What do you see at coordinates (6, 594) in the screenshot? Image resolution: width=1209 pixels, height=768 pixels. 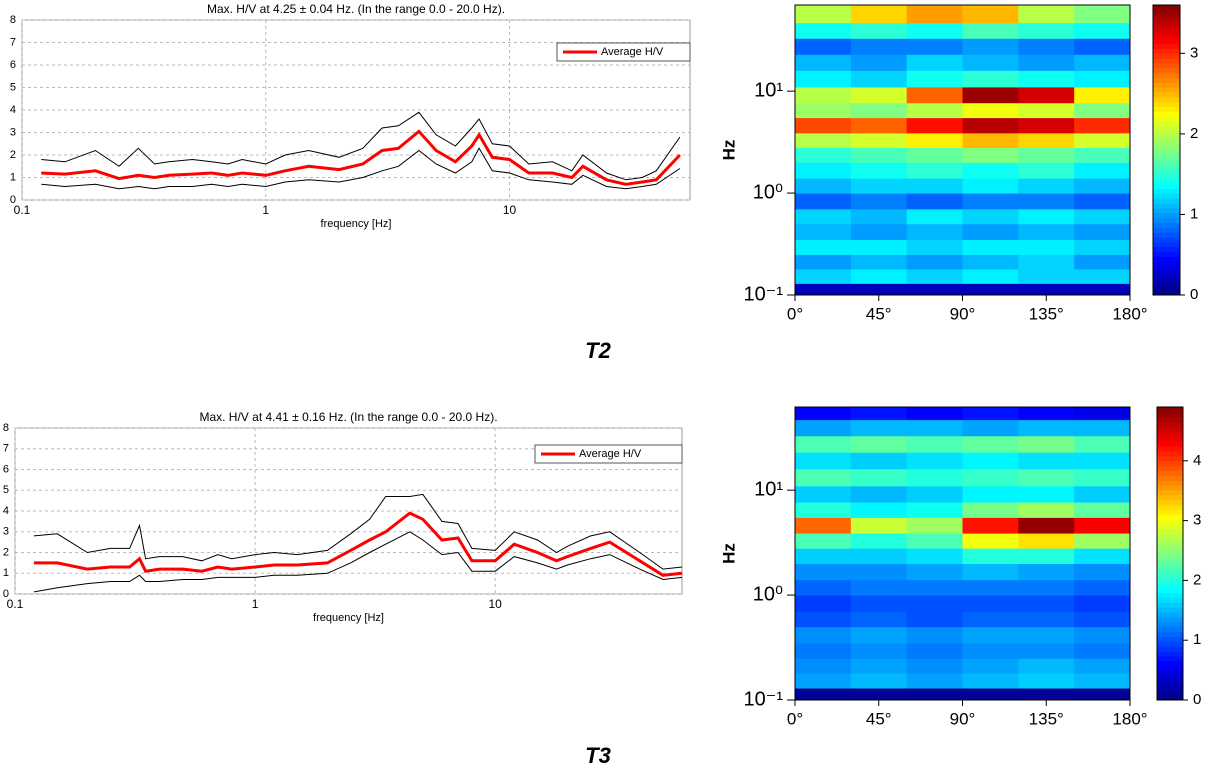 I see `y-tick-label: 0` at bounding box center [6, 594].